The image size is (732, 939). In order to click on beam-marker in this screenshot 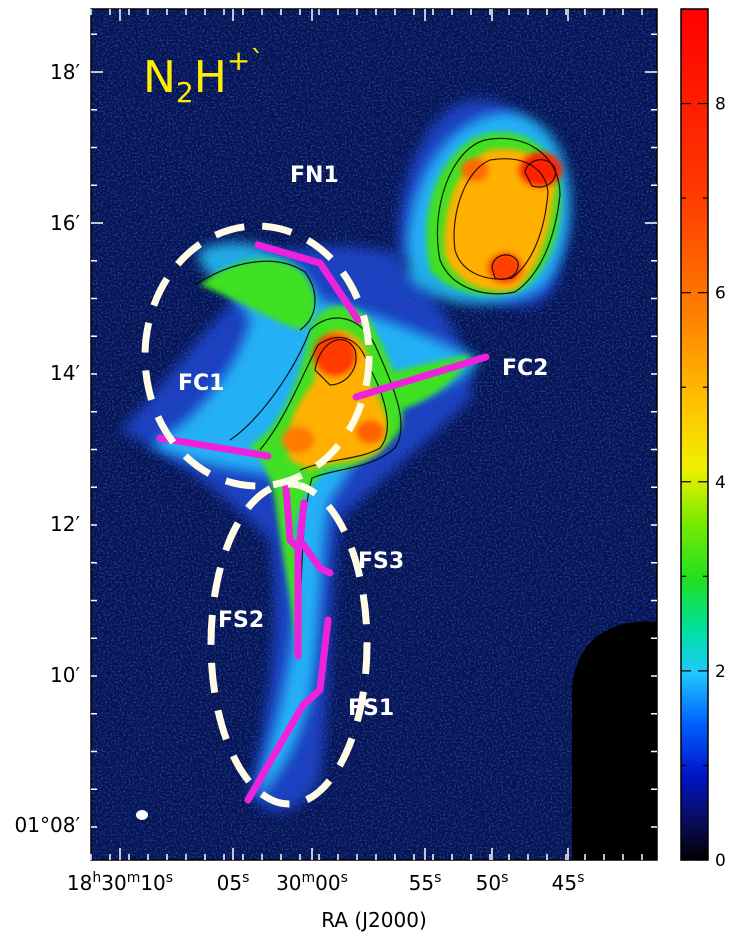, I will do `click(142, 815)`.